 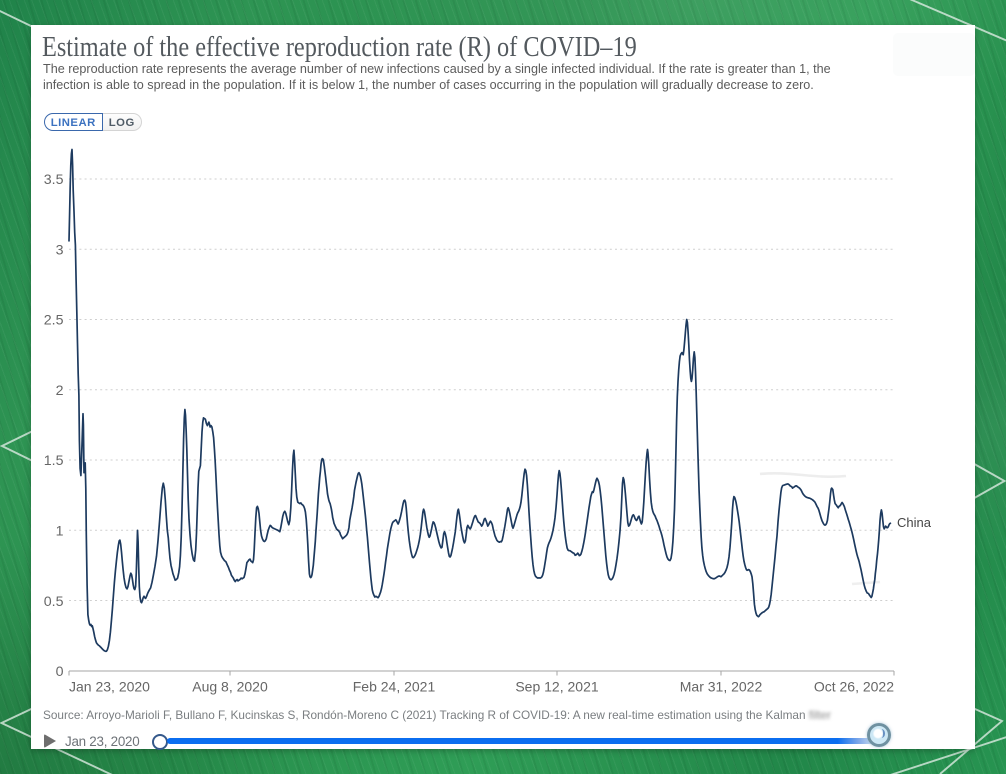 What do you see at coordinates (54, 602) in the screenshot?
I see `svg-text: 0.5` at bounding box center [54, 602].